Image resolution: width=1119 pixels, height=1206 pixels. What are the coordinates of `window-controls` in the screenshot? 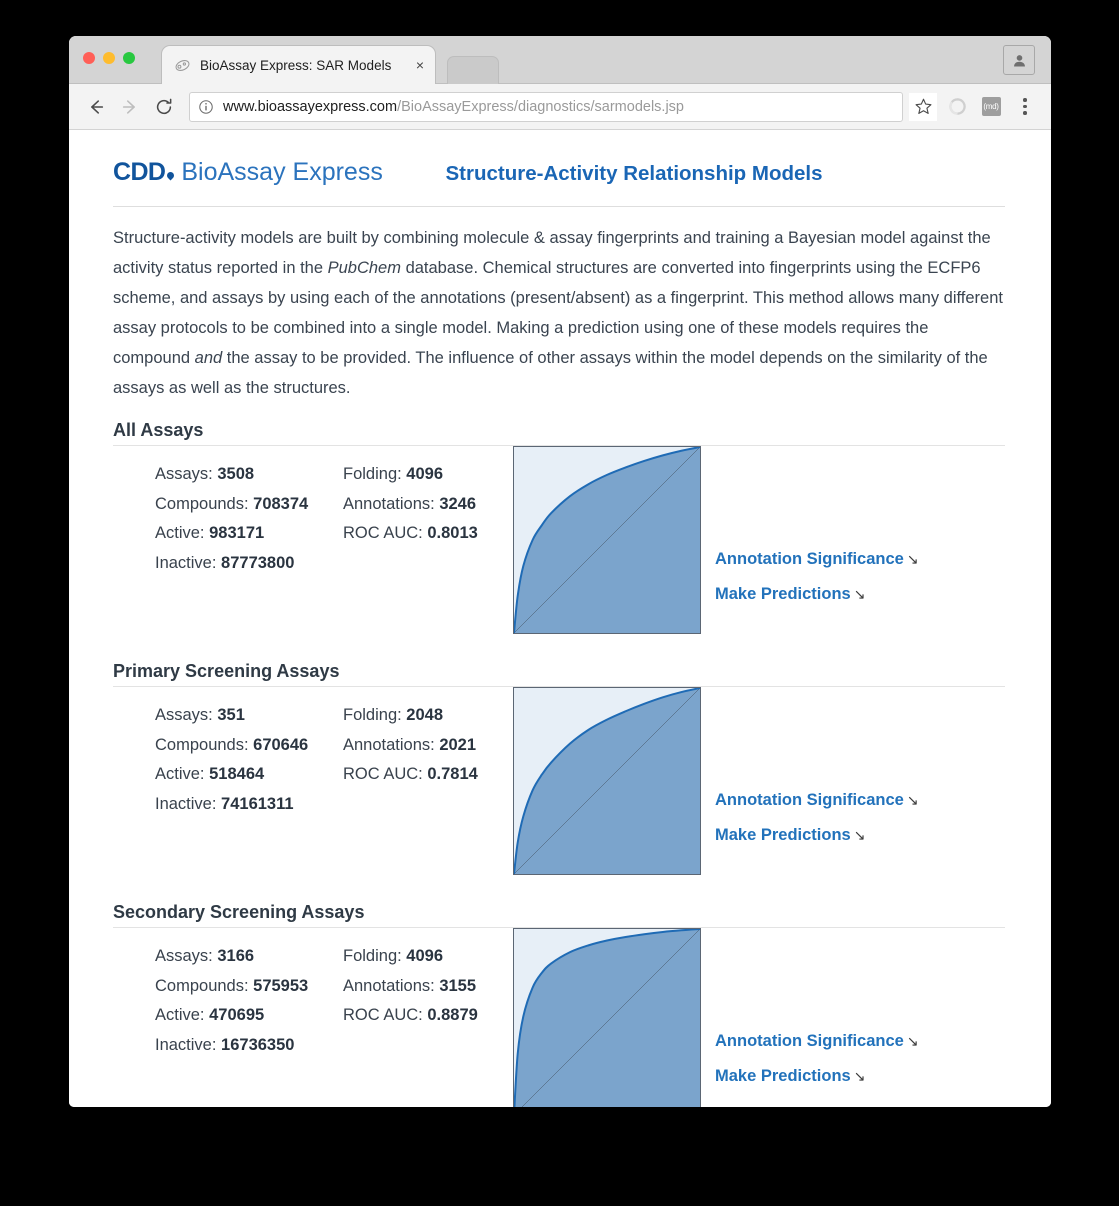 It's located at (109, 58).